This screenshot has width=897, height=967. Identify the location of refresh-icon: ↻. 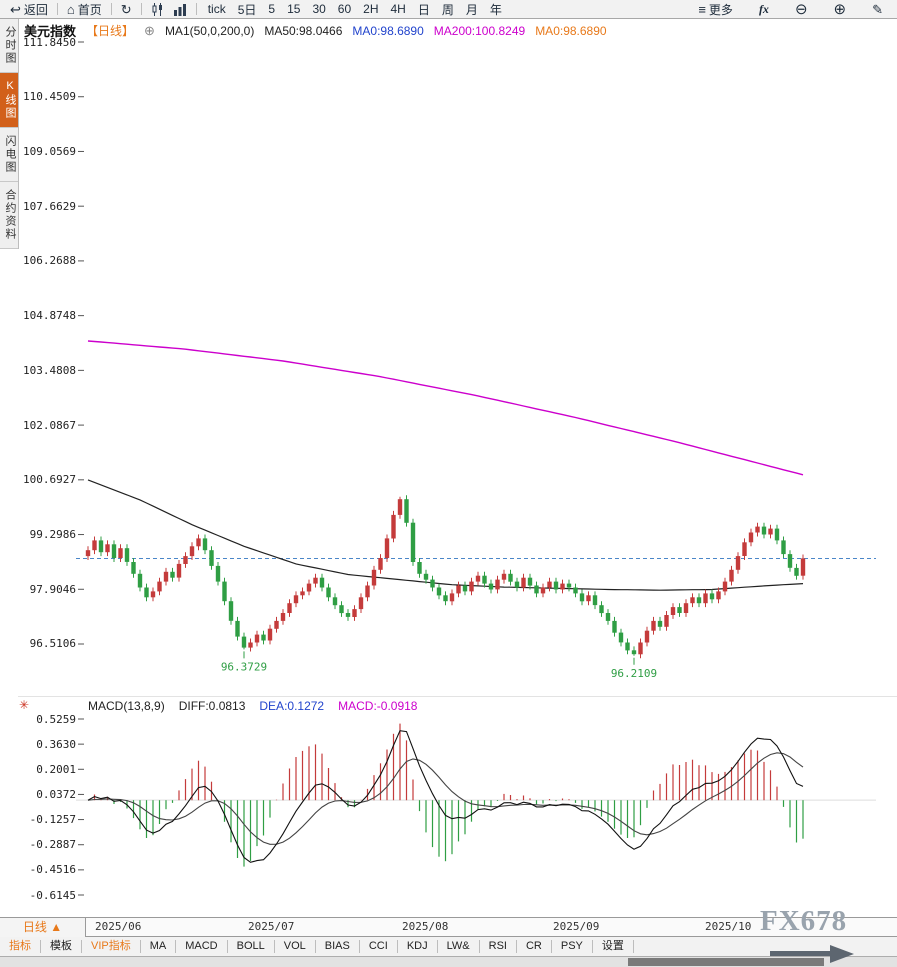
(126, 9).